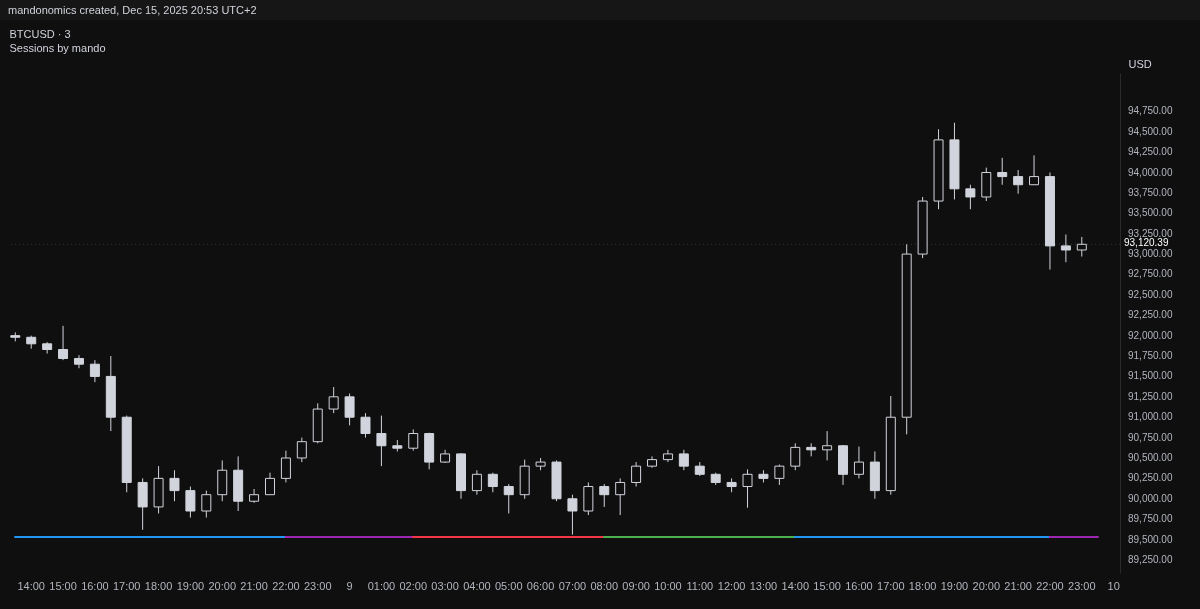  Describe the element at coordinates (1150, 233) in the screenshot. I see `y-tick-label: 93,250.00` at that location.